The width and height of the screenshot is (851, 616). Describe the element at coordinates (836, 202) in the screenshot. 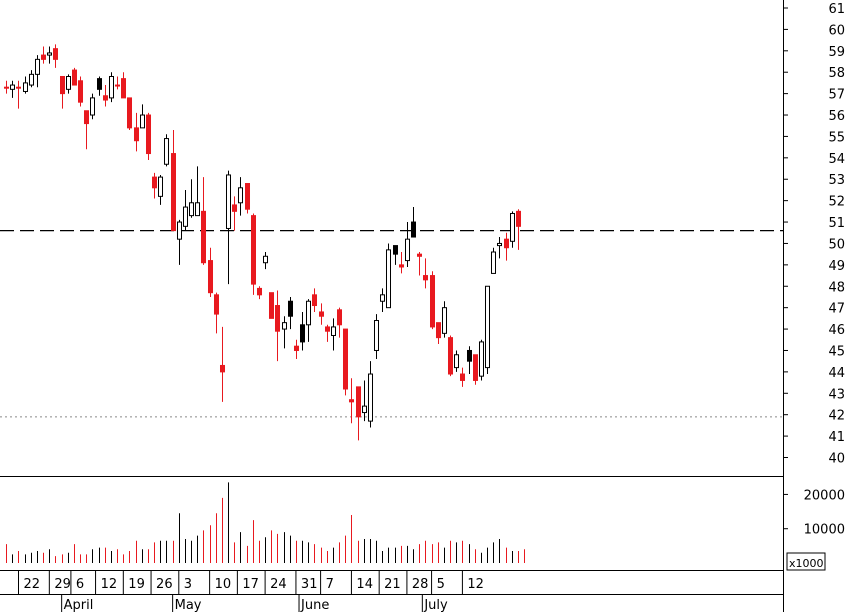

I see `price-tick-label: 52` at that location.